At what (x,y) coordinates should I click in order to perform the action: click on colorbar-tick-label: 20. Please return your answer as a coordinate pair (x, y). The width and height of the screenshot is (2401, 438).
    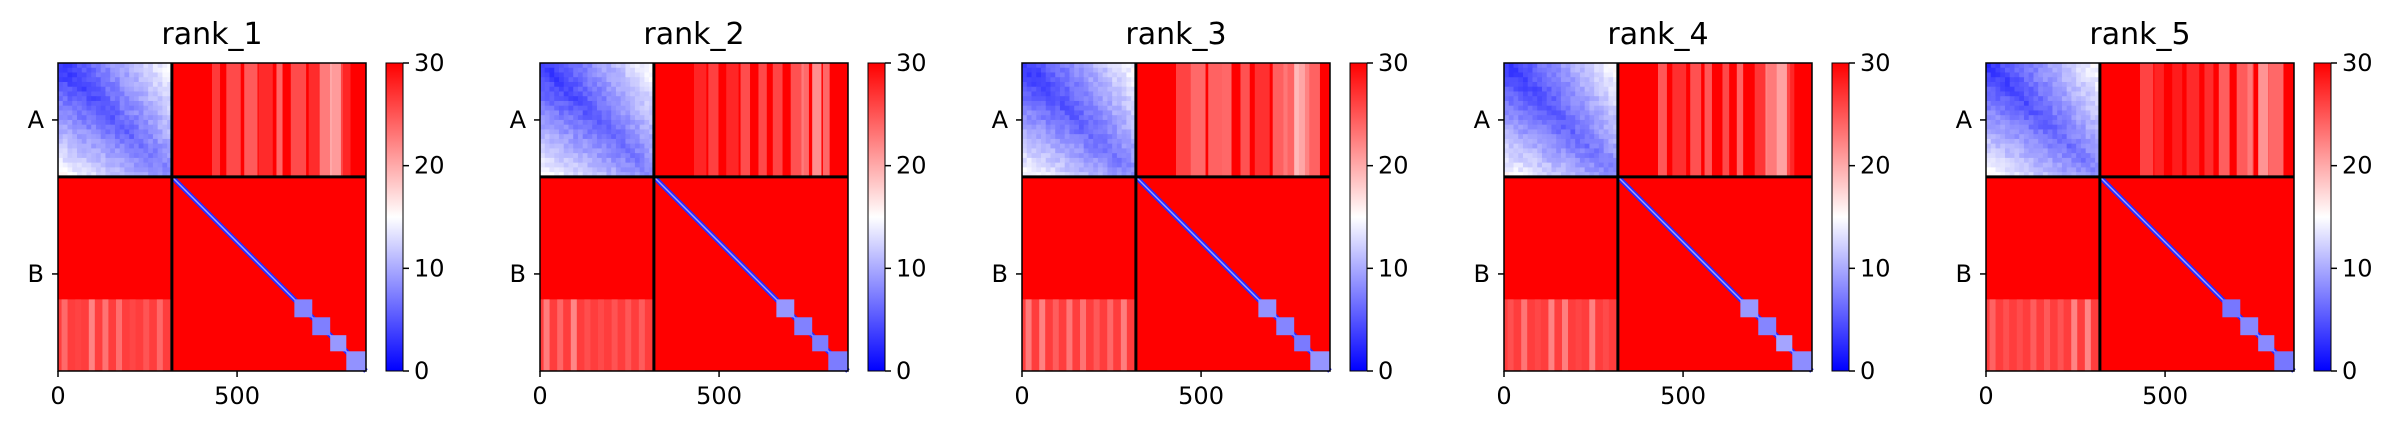
    Looking at the image, I should click on (1393, 166).